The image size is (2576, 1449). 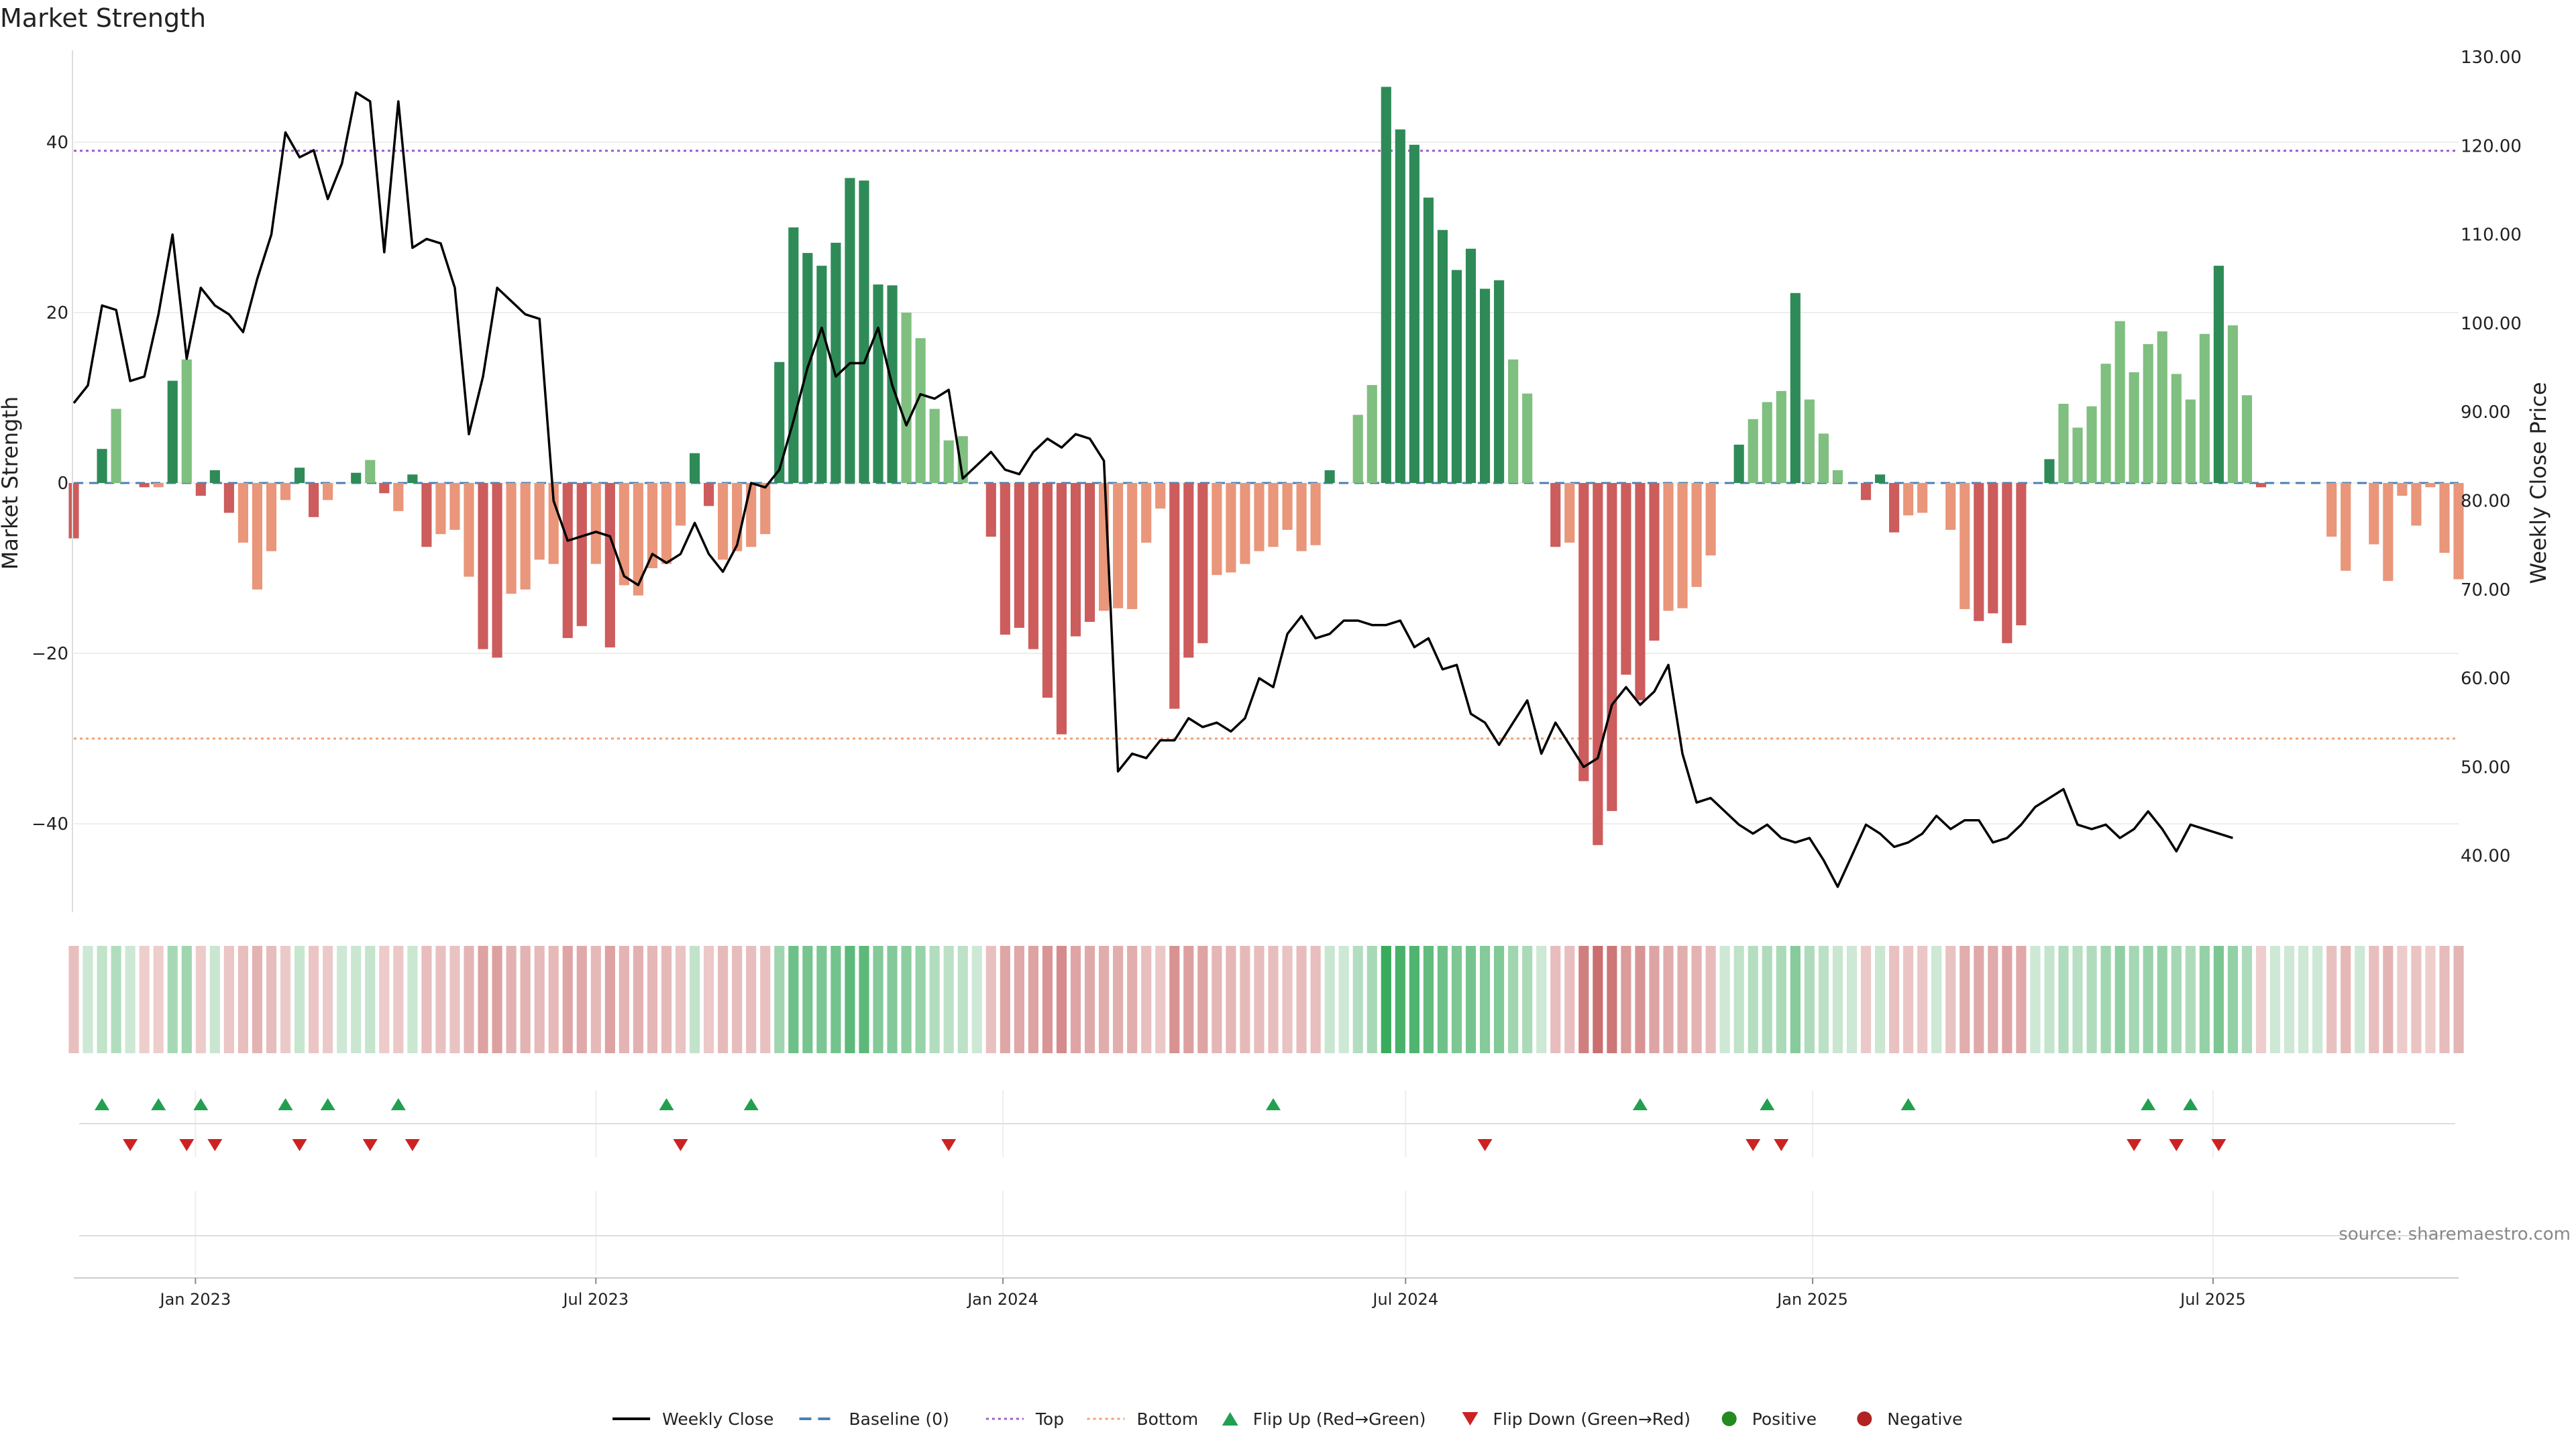 I want to click on y-right-tick-label: 110.00, so click(x=2491, y=235).